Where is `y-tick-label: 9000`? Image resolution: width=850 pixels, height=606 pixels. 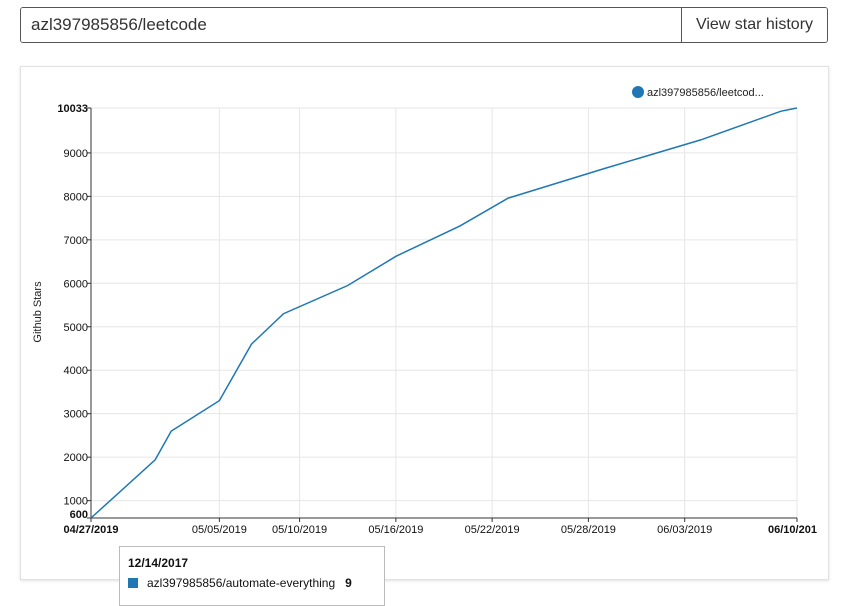
y-tick-label: 9000 is located at coordinates (76, 154).